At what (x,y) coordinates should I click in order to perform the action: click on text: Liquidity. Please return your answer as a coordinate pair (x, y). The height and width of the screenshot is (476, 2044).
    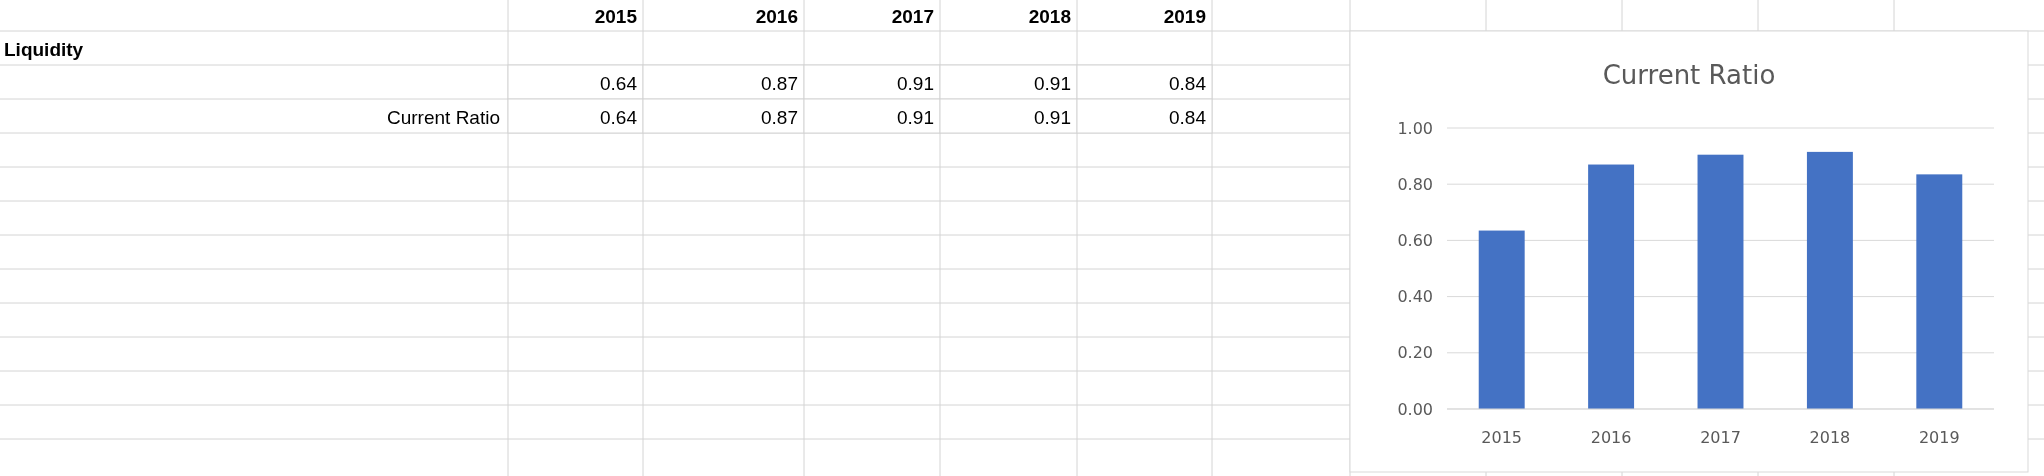
    Looking at the image, I should click on (44, 49).